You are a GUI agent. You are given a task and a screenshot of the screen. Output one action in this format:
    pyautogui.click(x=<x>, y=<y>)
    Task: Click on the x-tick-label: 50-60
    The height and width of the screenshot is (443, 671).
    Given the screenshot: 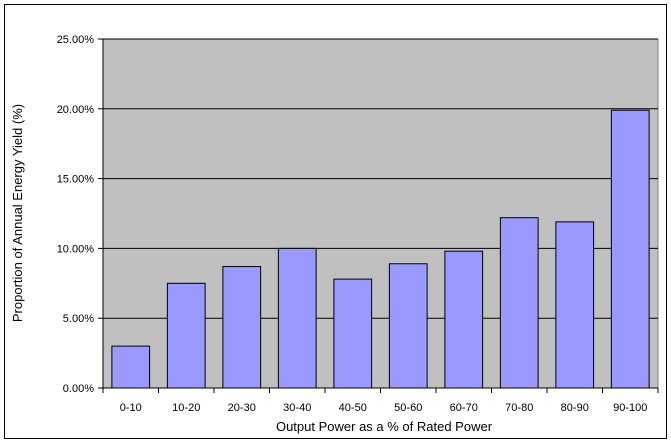 What is the action you would take?
    pyautogui.click(x=408, y=408)
    